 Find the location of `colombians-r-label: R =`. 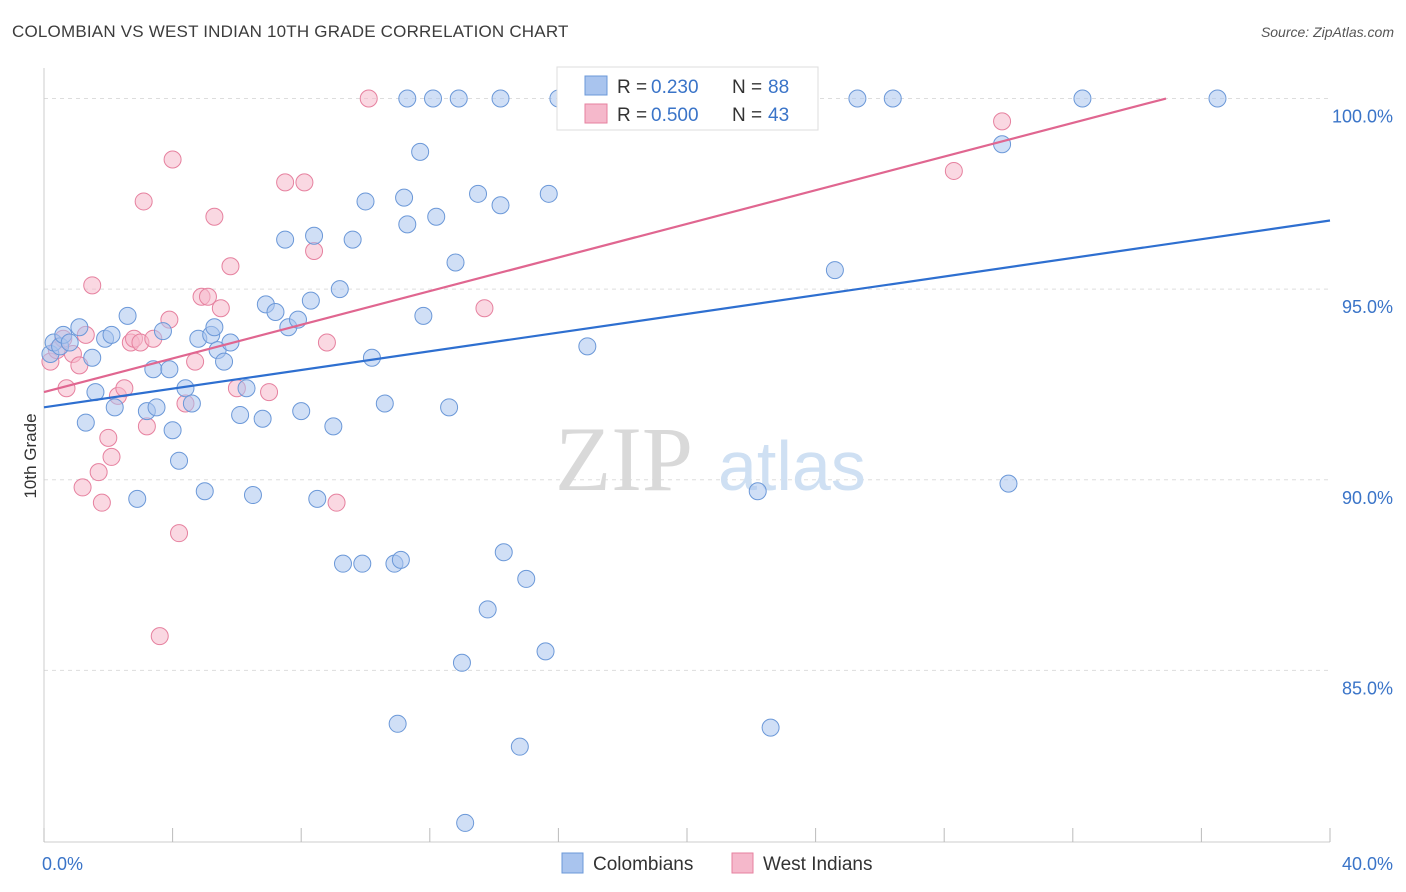

colombians-r-label: R = is located at coordinates (632, 87).